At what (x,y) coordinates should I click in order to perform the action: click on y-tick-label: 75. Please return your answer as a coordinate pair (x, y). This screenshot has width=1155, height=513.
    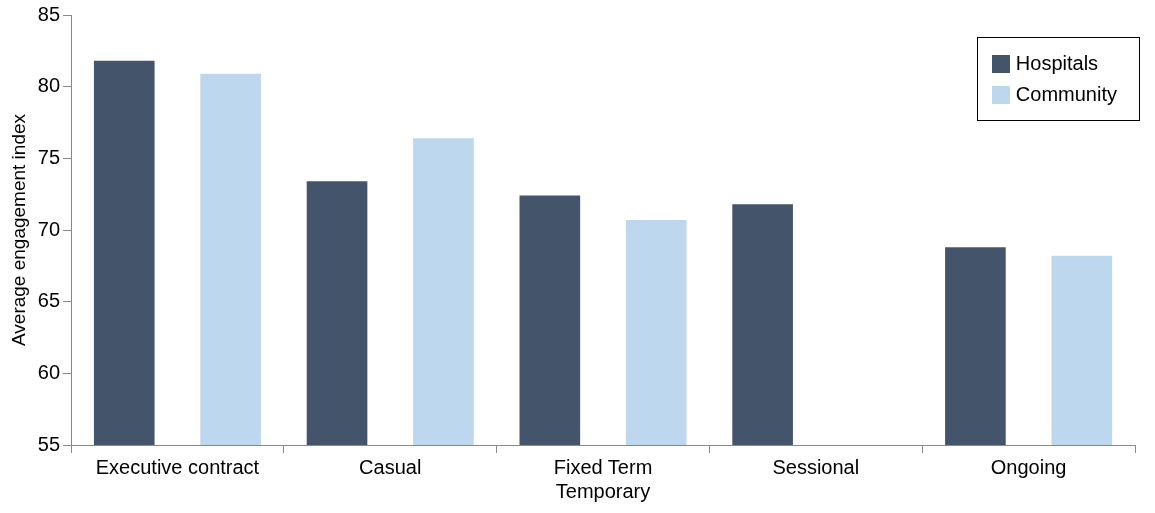
    Looking at the image, I should click on (49, 156).